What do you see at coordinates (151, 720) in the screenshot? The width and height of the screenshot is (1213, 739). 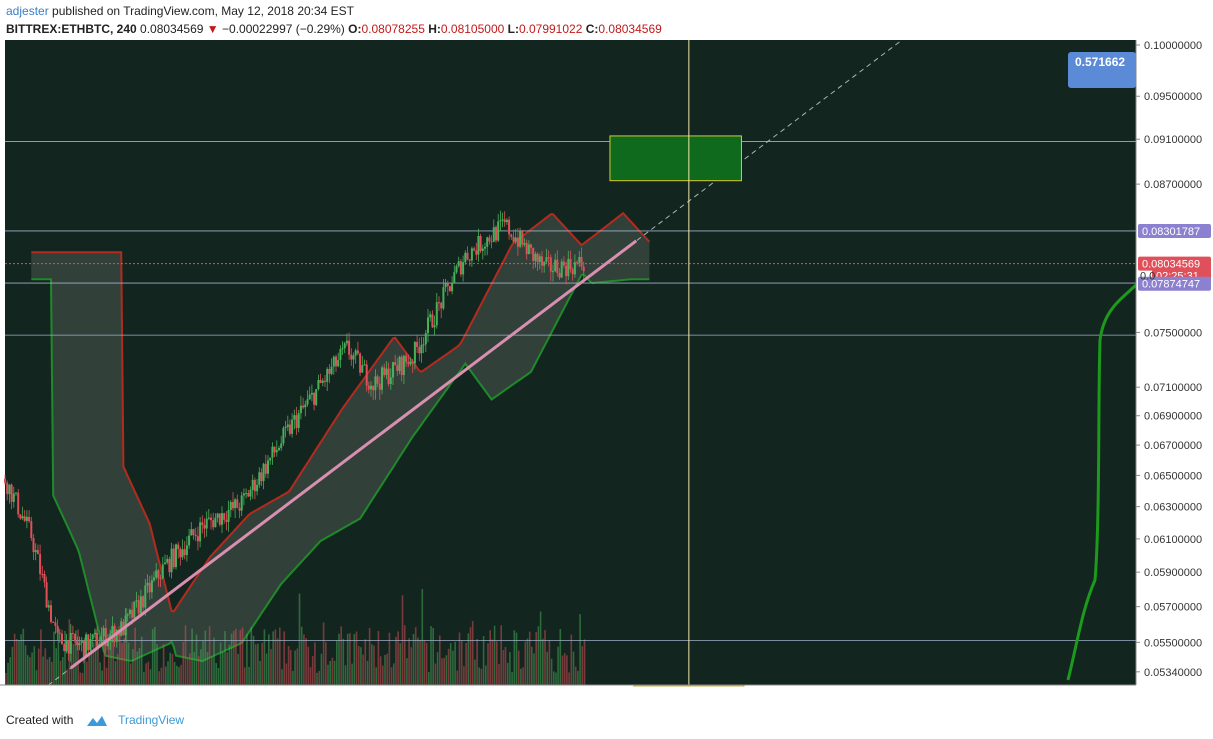 I see `tradingview-link: TradingView` at bounding box center [151, 720].